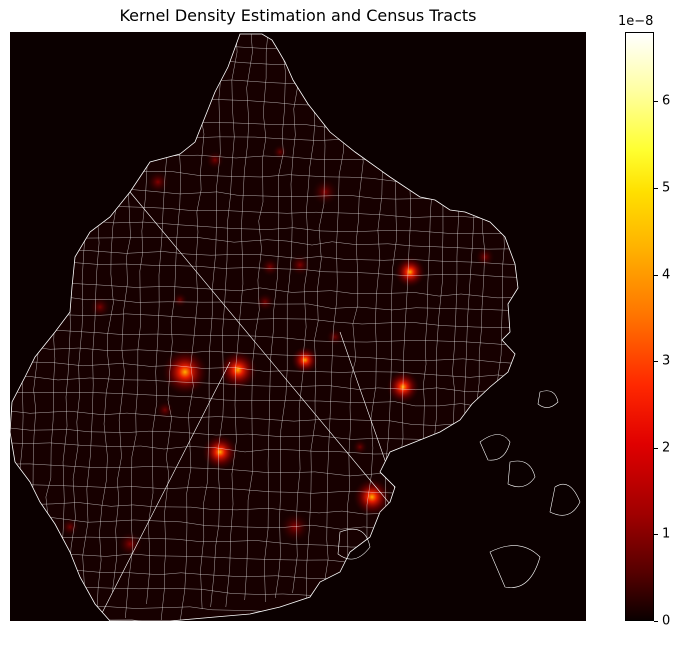 The image size is (683, 666). Describe the element at coordinates (666, 534) in the screenshot. I see `colorbar-tick-label: 1` at that location.